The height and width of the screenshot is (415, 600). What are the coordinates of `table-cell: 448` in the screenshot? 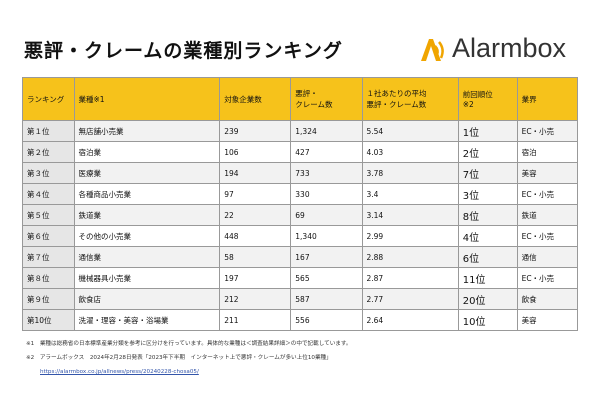 It's located at (255, 236).